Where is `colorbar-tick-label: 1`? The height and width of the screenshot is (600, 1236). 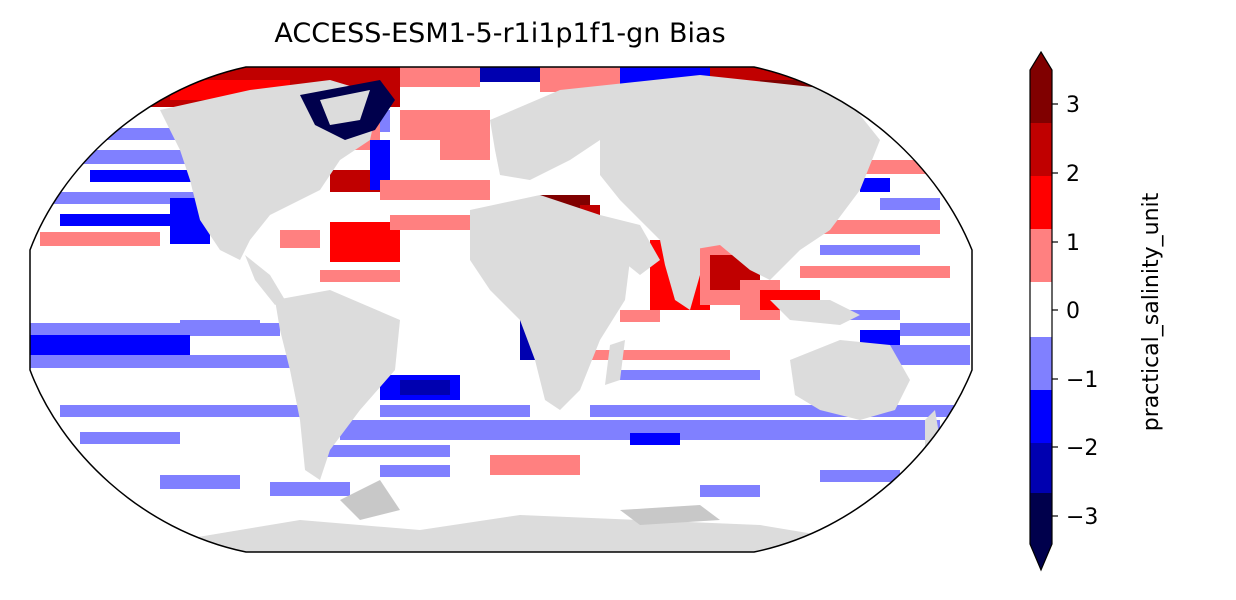 colorbar-tick-label: 1 is located at coordinates (1073, 243).